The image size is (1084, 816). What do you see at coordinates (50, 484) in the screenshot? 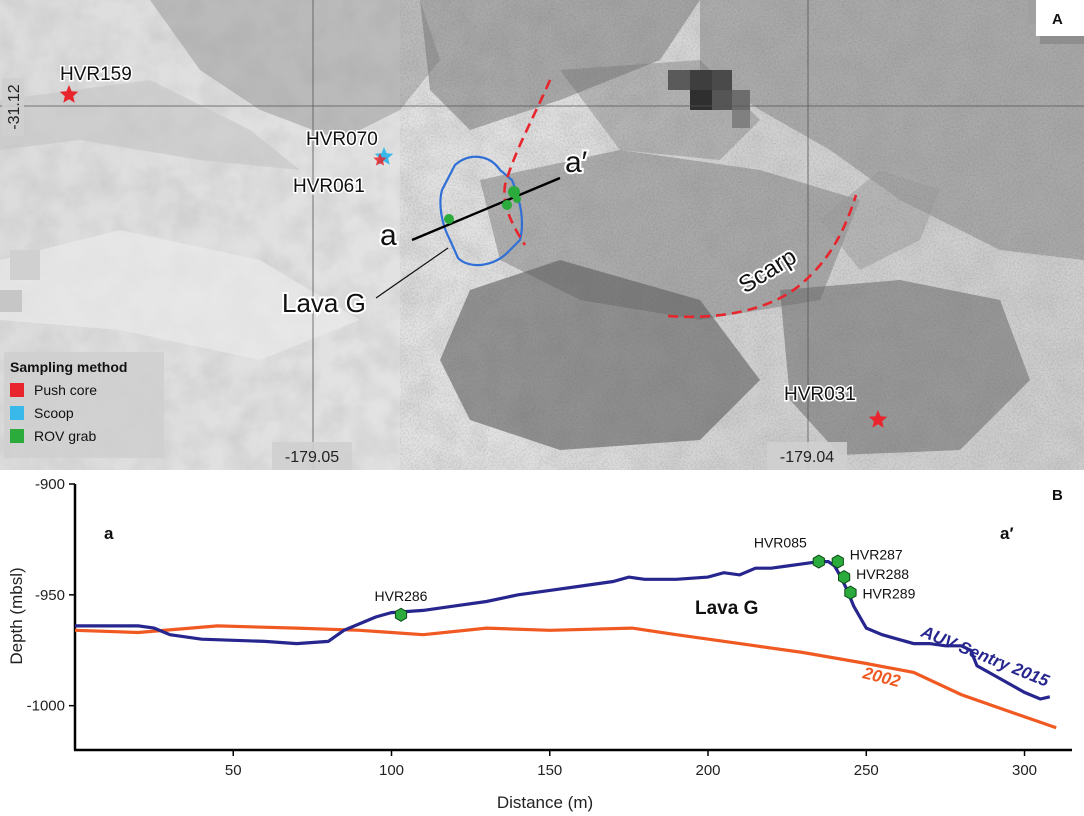
I see `y-tick-label: -900` at bounding box center [50, 484].